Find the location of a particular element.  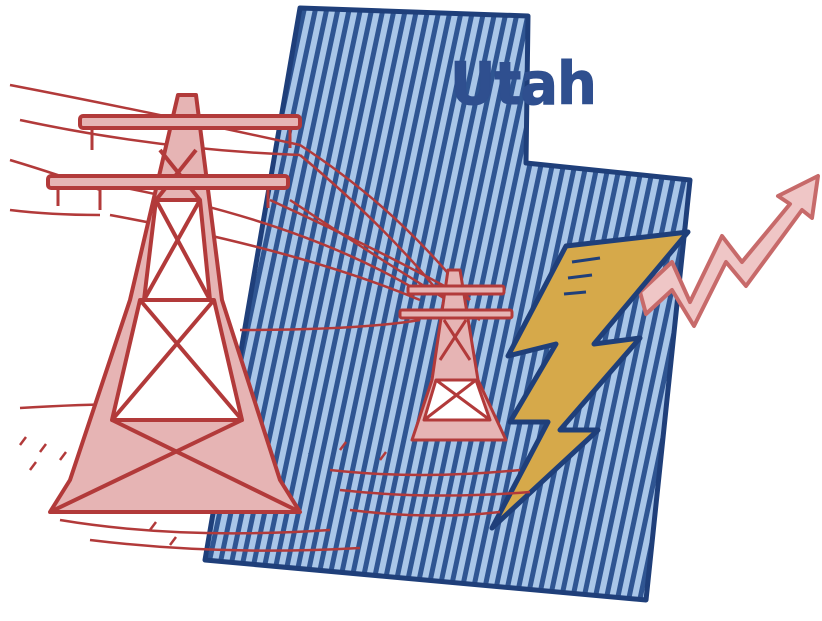

upward-trend-arrow-icon is located at coordinates (729, 251).